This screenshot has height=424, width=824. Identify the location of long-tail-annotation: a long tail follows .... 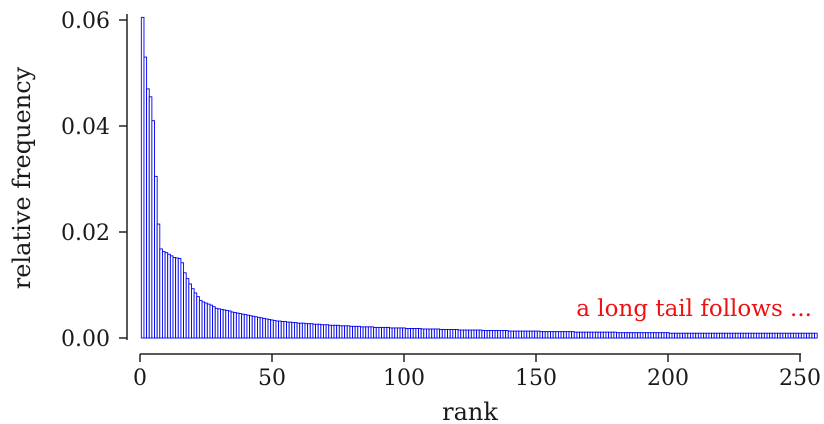
(694, 309).